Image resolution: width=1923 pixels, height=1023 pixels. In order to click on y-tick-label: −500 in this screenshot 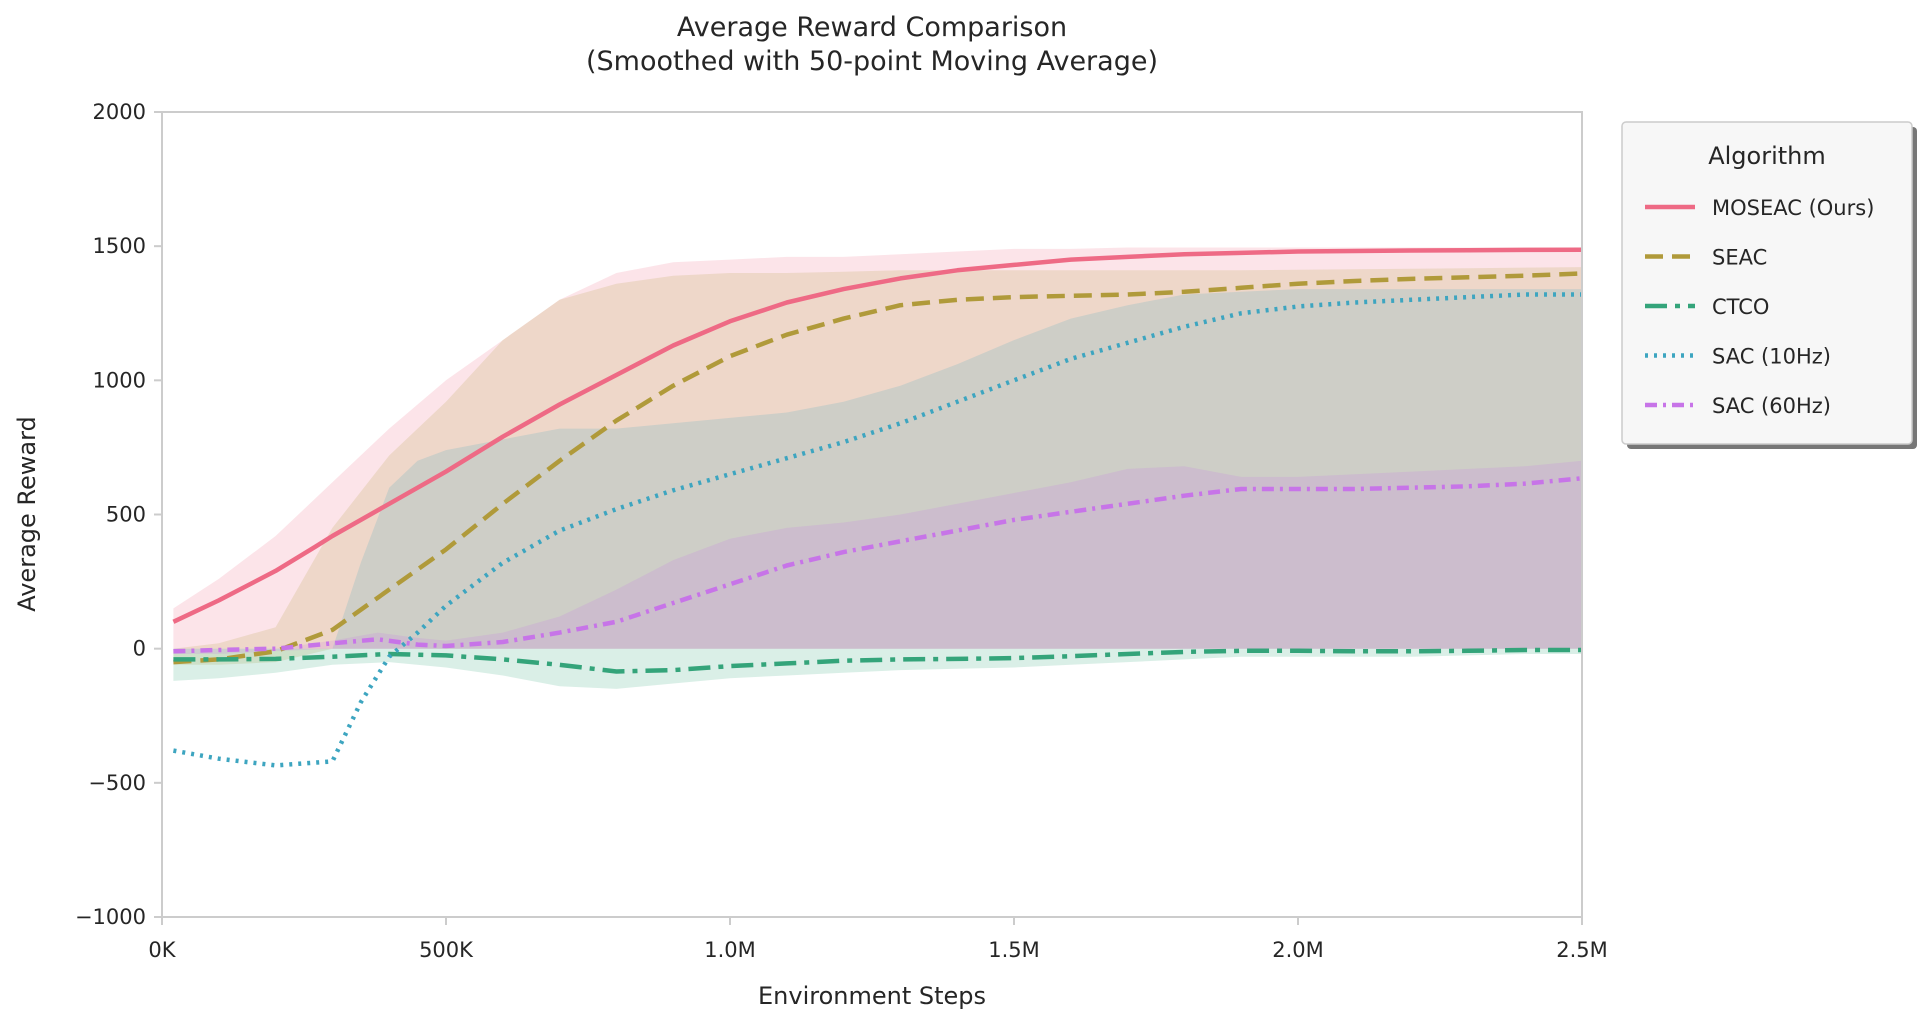, I will do `click(117, 783)`.